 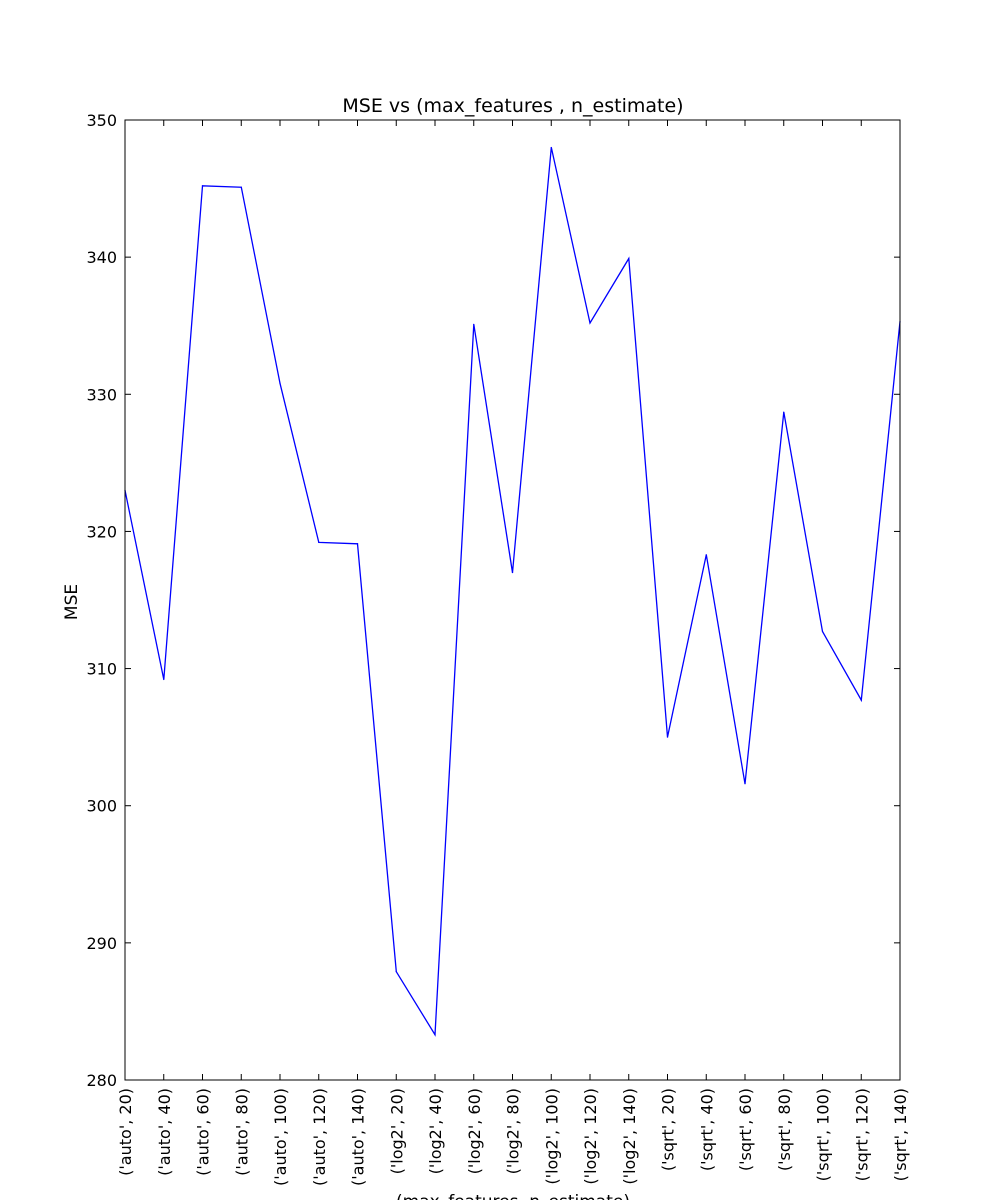 What do you see at coordinates (551, 1136) in the screenshot?
I see `x-tick-label: ('log2', 100)` at bounding box center [551, 1136].